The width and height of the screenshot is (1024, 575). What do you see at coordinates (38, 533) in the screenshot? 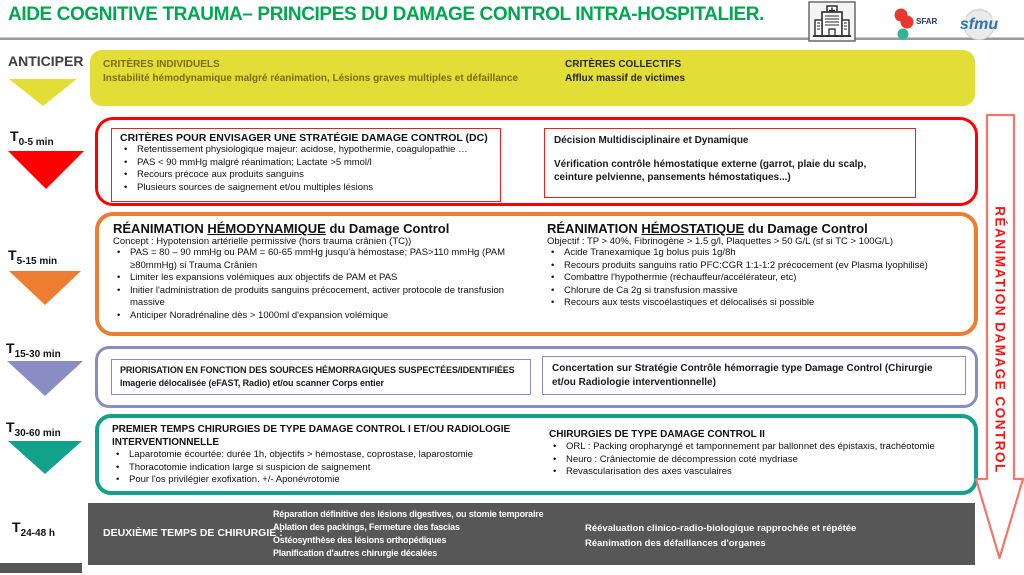
I see `t-sub: 24-48 h` at bounding box center [38, 533].